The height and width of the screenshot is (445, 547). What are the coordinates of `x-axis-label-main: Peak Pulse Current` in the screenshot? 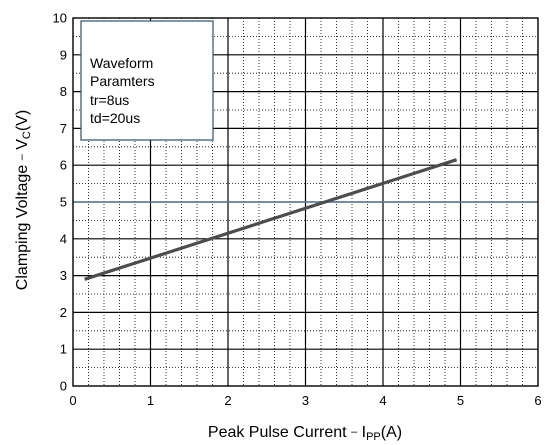 It's located at (279, 432).